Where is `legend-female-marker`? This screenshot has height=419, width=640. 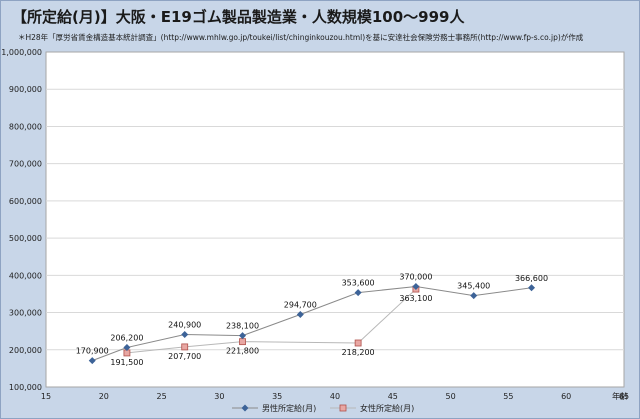 legend-female-marker is located at coordinates (343, 408).